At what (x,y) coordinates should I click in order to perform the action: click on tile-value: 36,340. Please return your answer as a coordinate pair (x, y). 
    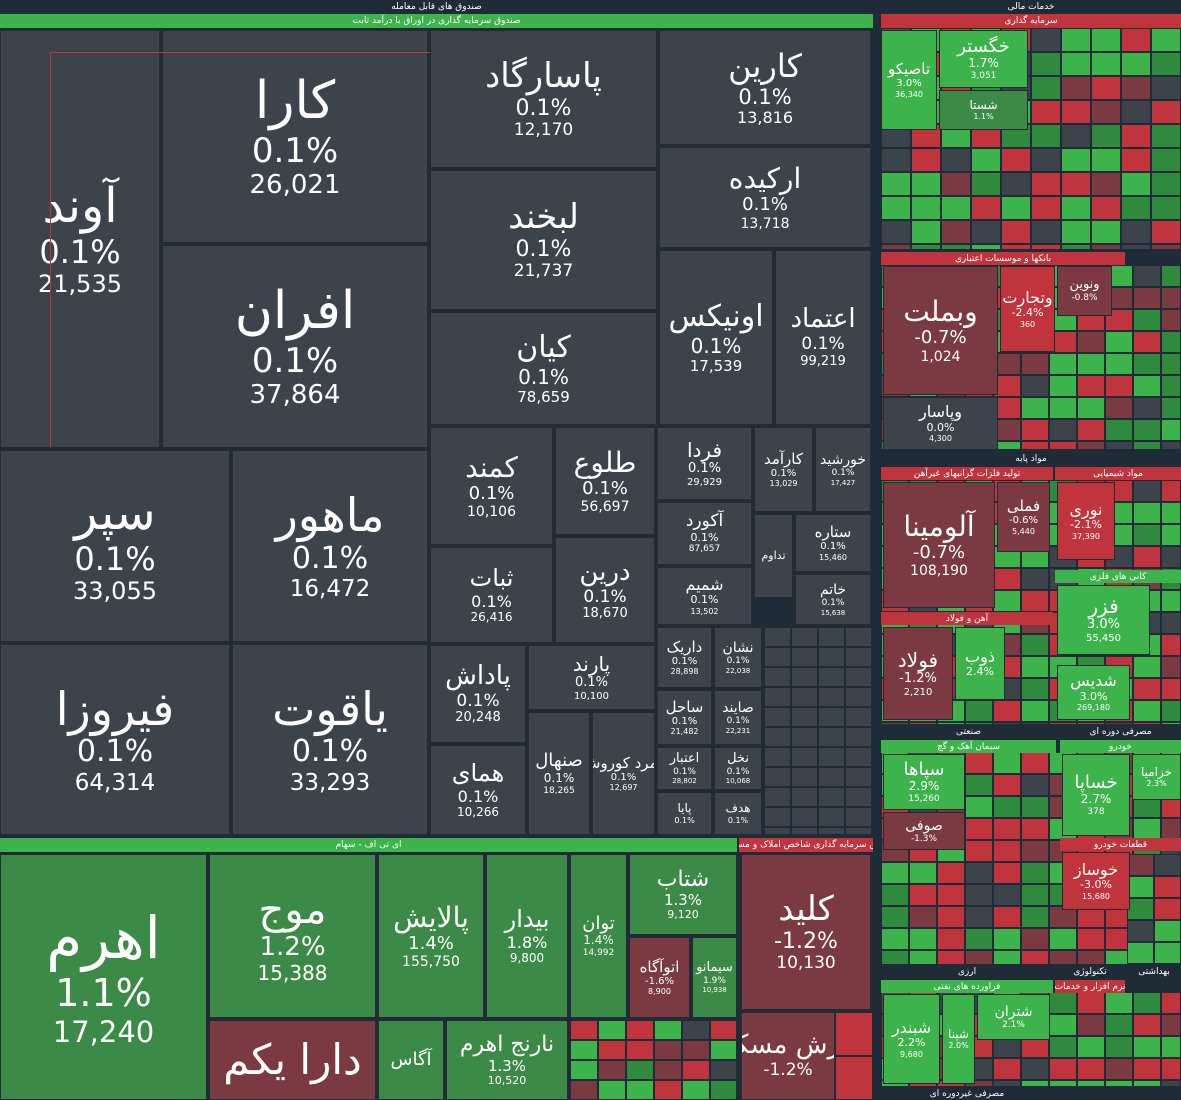
    Looking at the image, I should click on (909, 94).